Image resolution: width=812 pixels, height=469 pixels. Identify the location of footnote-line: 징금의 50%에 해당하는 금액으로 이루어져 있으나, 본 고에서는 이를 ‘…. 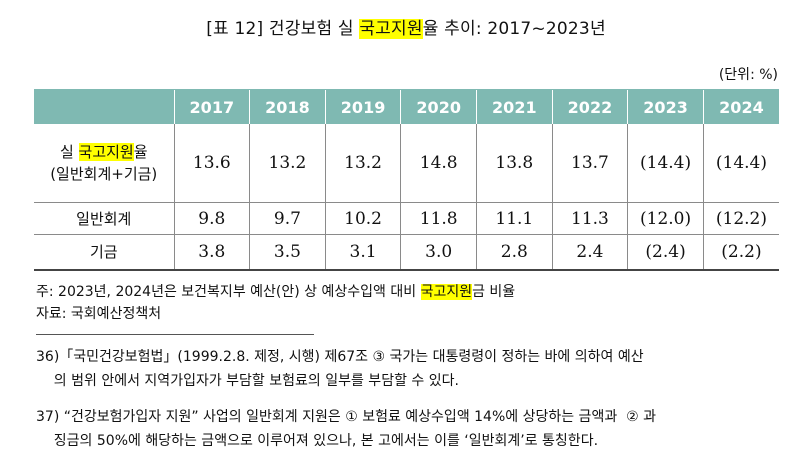
(317, 441).